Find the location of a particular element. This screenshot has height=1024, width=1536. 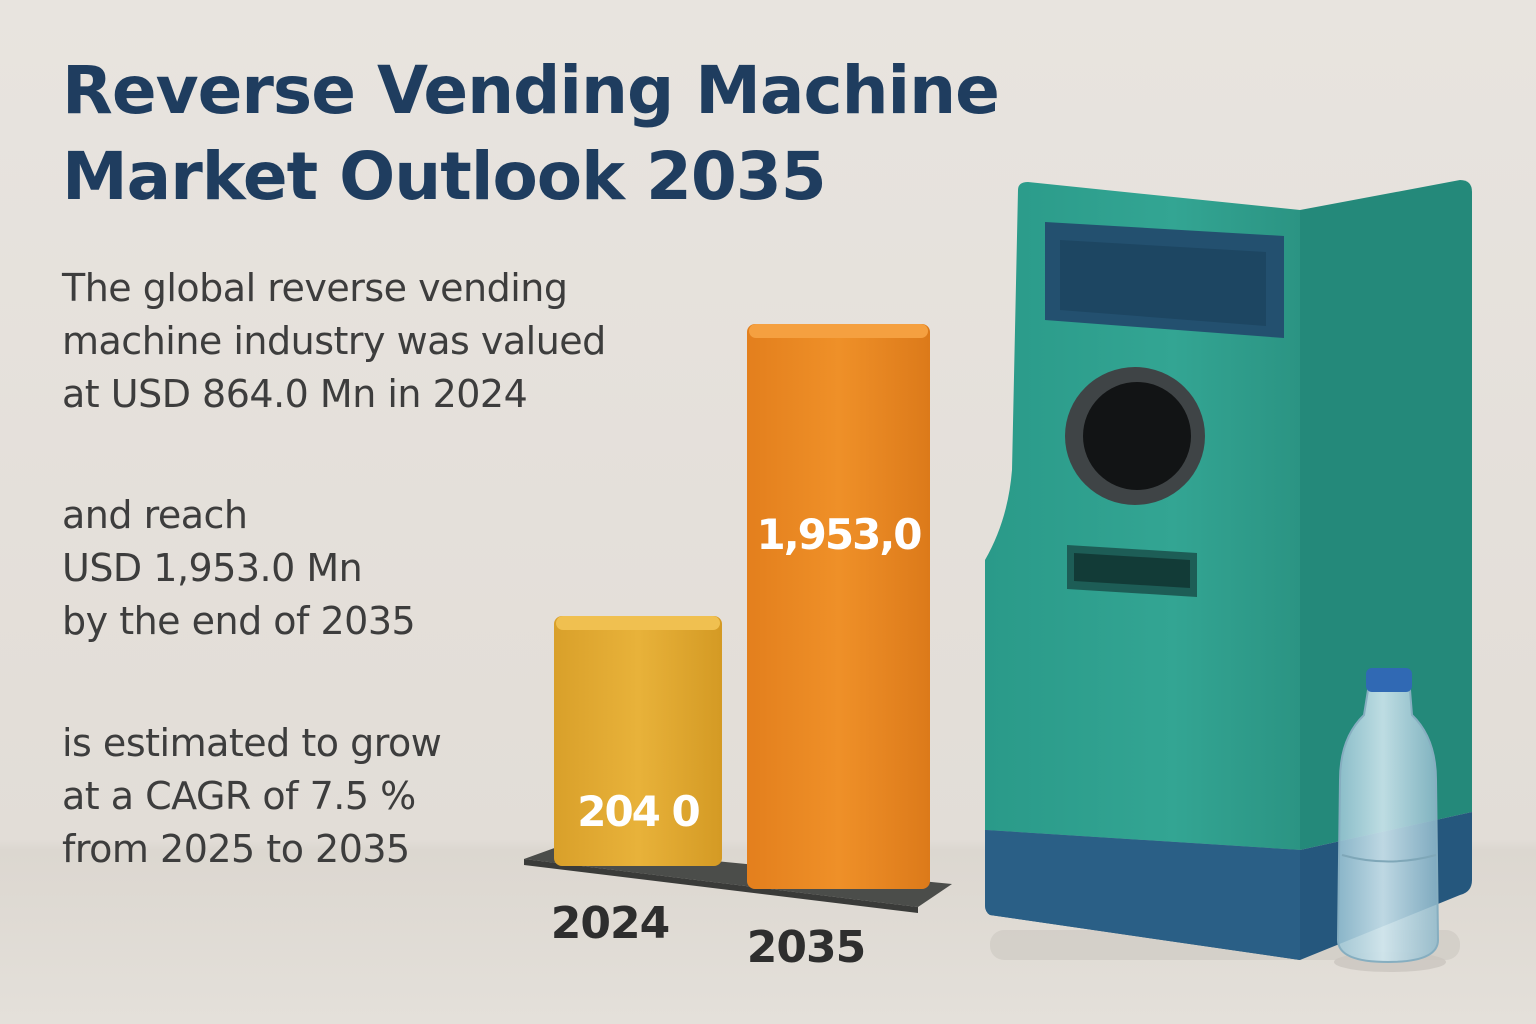

paragraph-line: from 2025 to 2035 is located at coordinates (236, 849).